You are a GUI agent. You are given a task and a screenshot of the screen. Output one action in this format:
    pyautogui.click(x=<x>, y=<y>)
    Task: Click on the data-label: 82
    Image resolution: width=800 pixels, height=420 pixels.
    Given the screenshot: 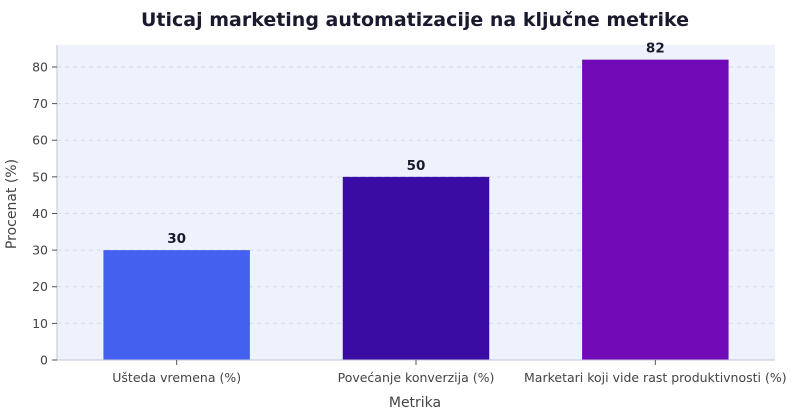 What is the action you would take?
    pyautogui.click(x=655, y=49)
    